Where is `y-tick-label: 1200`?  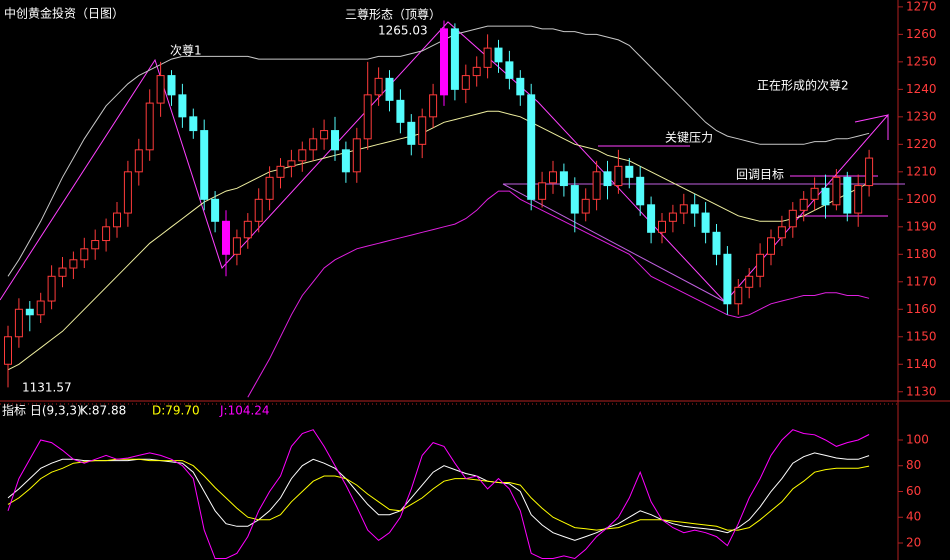 y-tick-label: 1200 is located at coordinates (921, 199).